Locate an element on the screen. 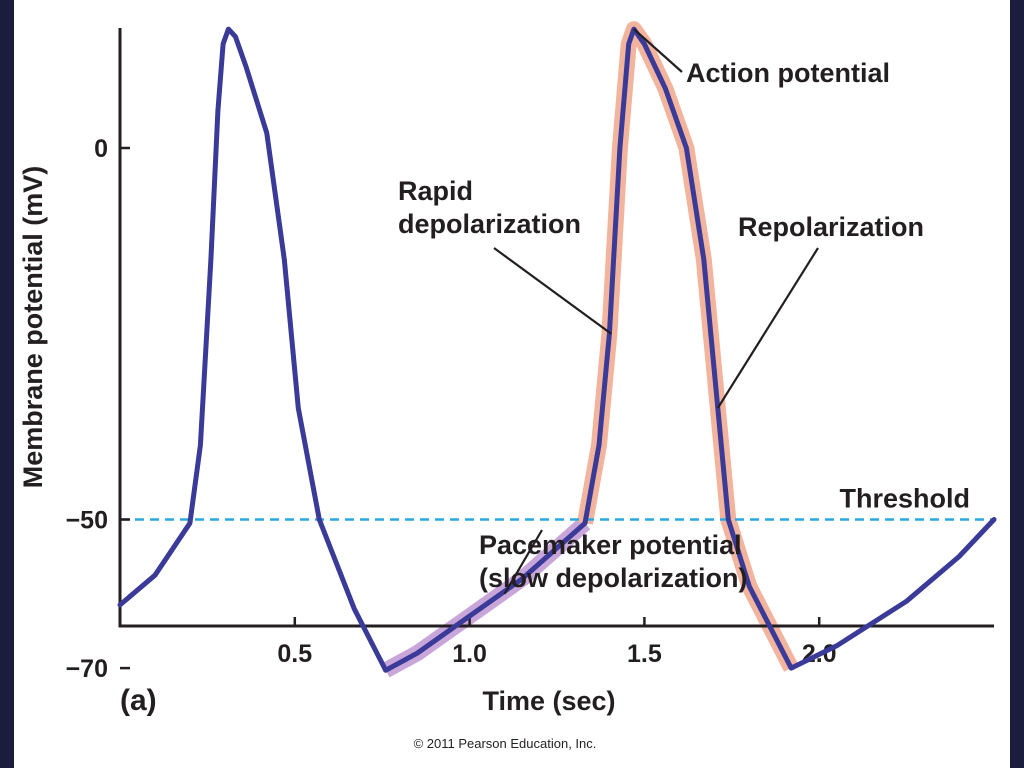 The height and width of the screenshot is (768, 1024). pacemaker-potential-leader-line is located at coordinates (523, 562).